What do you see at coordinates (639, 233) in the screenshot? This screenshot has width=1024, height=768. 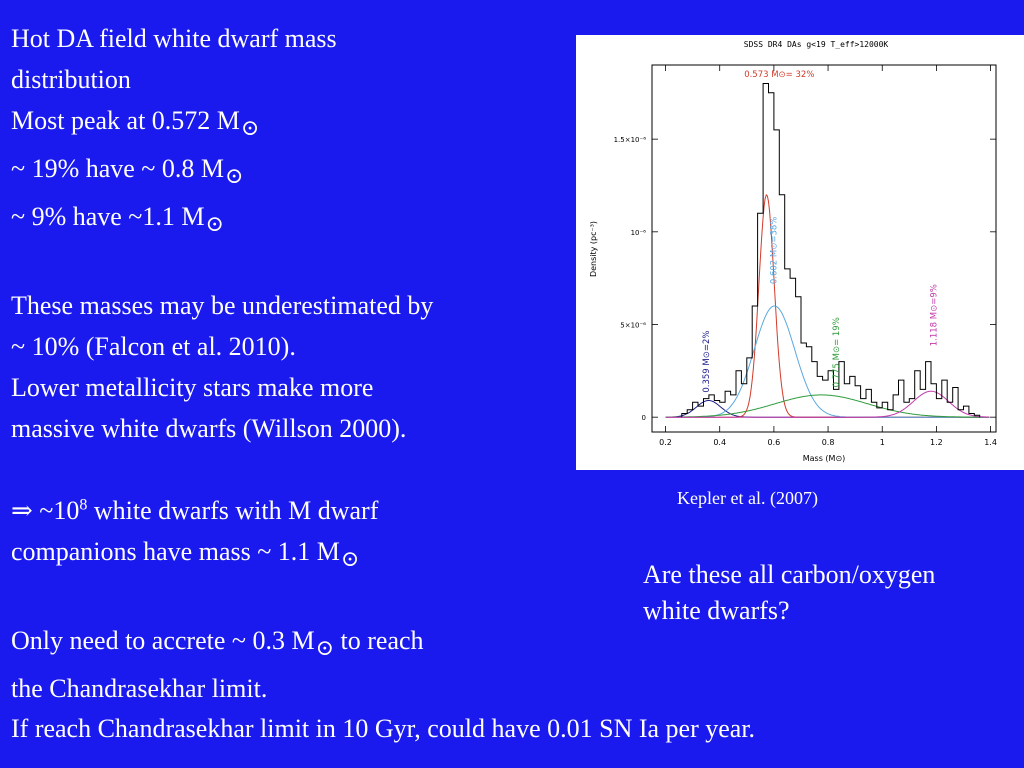 I see `y-tick-label: 10⁻⁶` at bounding box center [639, 233].